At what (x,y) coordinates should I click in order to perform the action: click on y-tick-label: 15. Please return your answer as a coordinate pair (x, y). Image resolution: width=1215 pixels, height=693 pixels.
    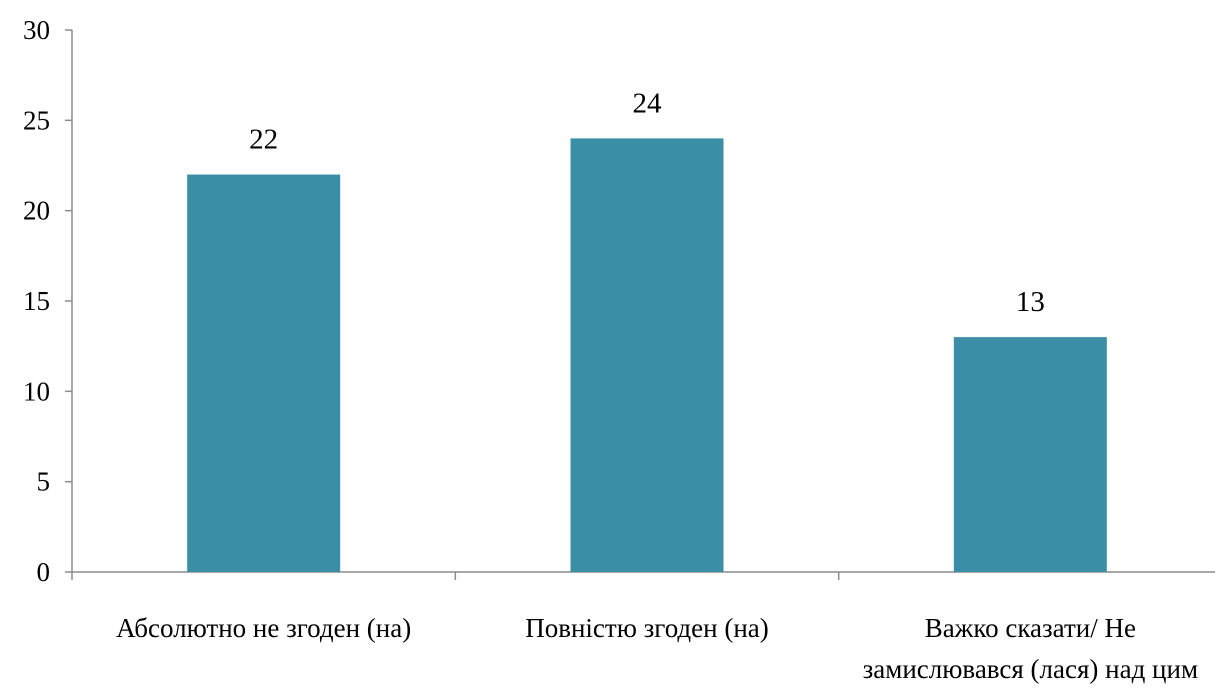
    Looking at the image, I should click on (36, 301).